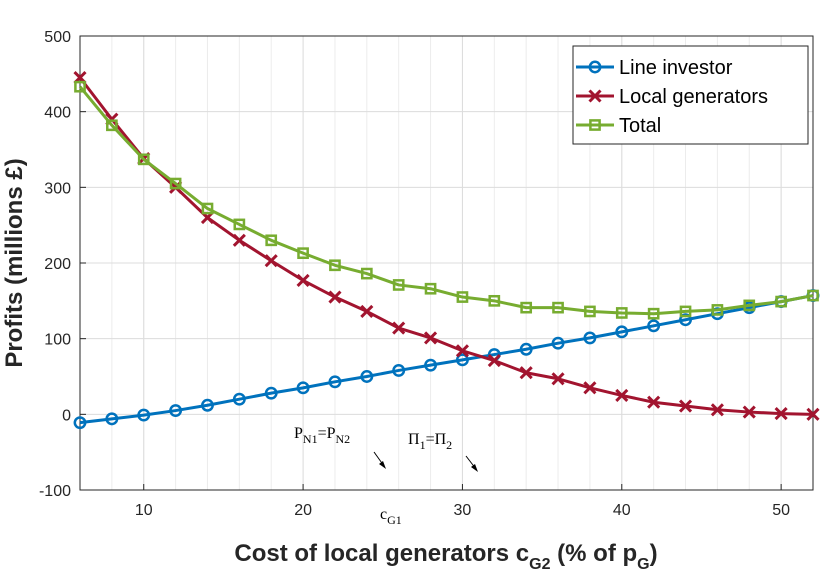 This screenshot has height=581, width=830. Describe the element at coordinates (66, 415) in the screenshot. I see `y-tick-label: 0` at that location.